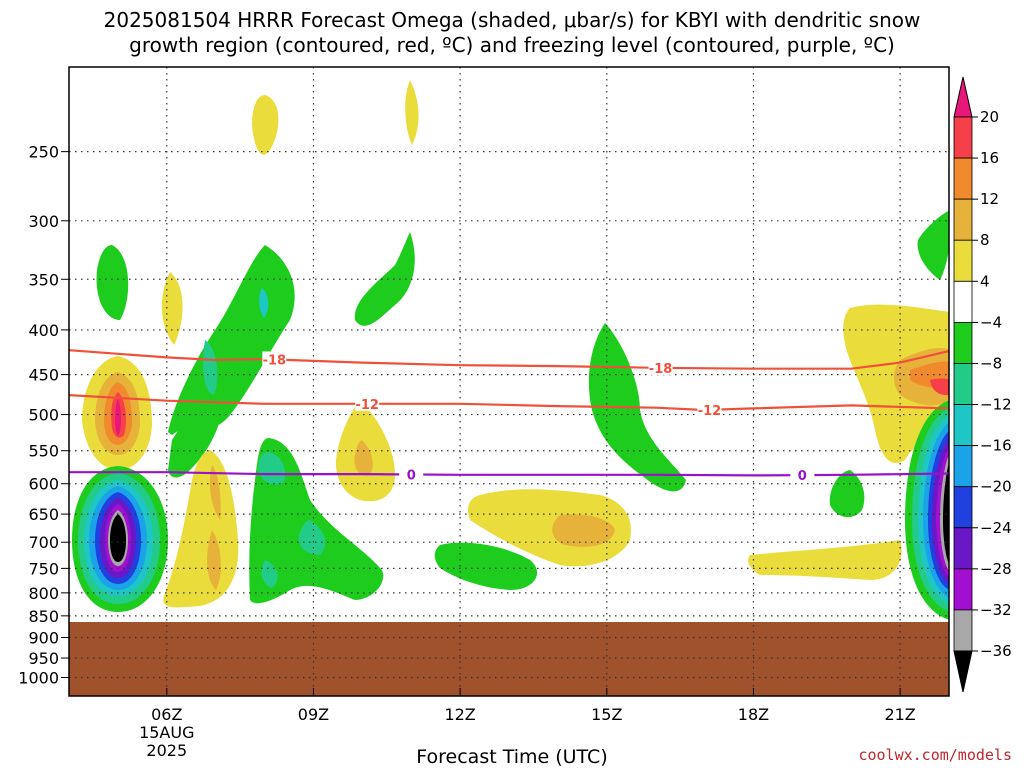 Image resolution: width=1024 pixels, height=768 pixels. What do you see at coordinates (43, 568) in the screenshot?
I see `y-tick-label: 750` at bounding box center [43, 568].